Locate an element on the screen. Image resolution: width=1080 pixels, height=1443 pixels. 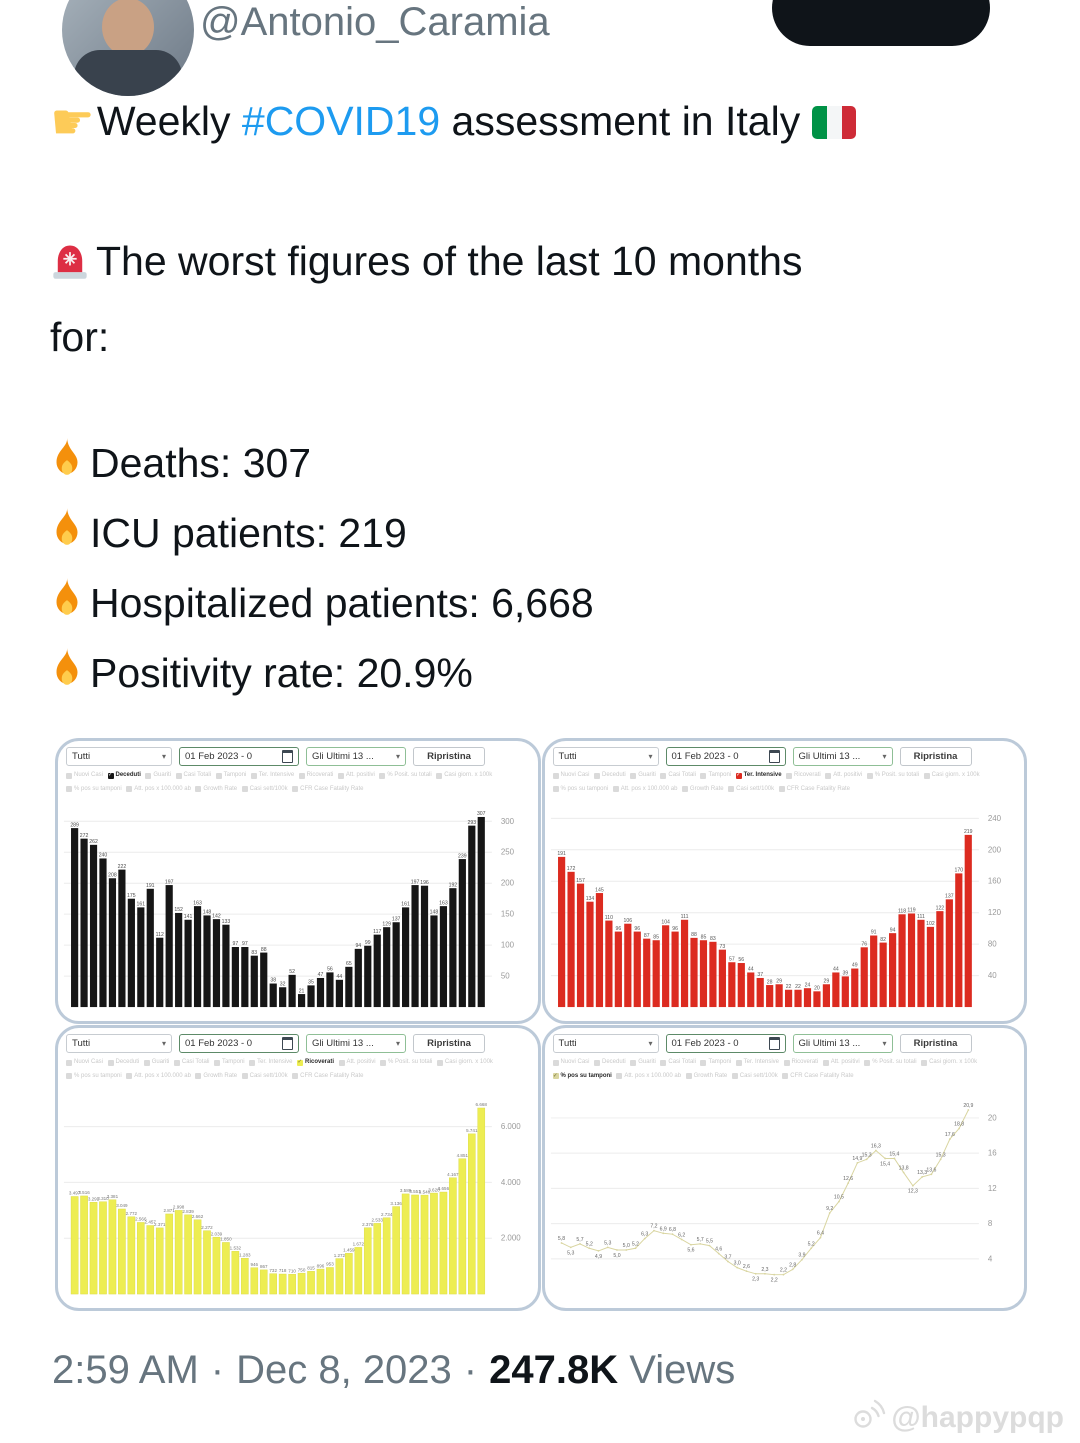
legend-label: Tamponi is located at coordinates (235, 775).